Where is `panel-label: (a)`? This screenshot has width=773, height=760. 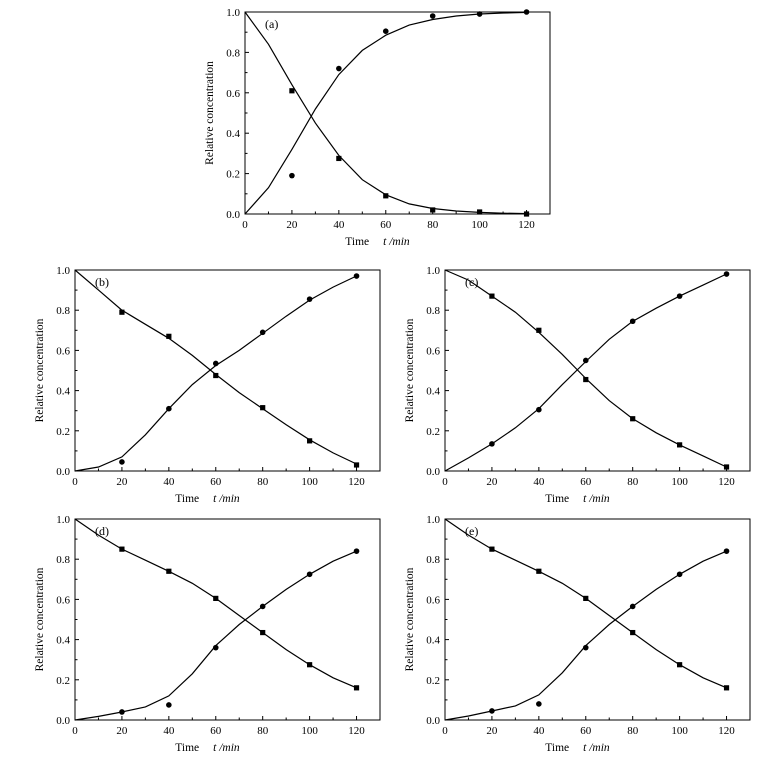 panel-label: (a) is located at coordinates (271, 24).